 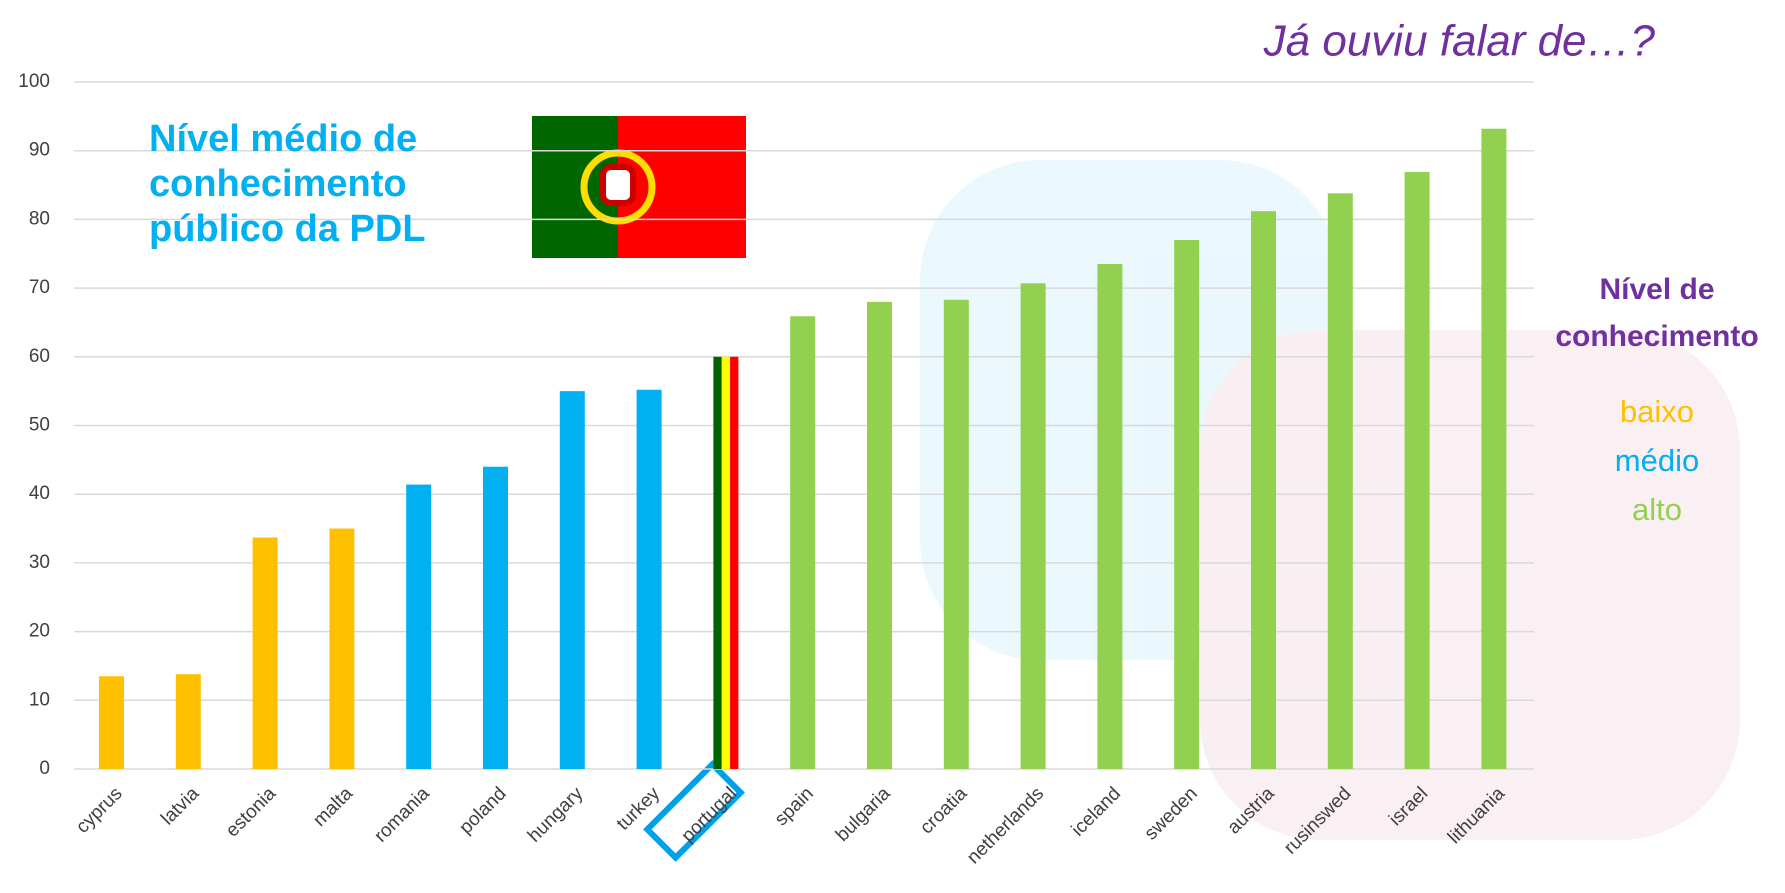 What do you see at coordinates (1657, 411) in the screenshot?
I see `legend-entry: baixo` at bounding box center [1657, 411].